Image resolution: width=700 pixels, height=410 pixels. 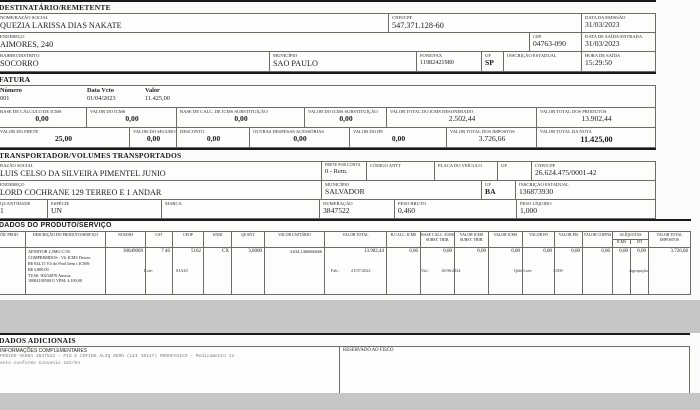 What do you see at coordinates (549, 43) in the screenshot?
I see `field-value: 04763-090` at bounding box center [549, 43].